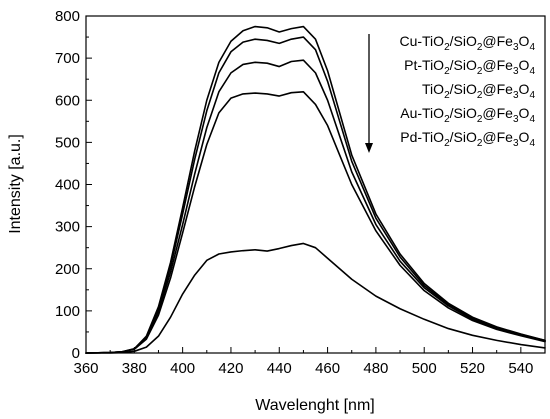 The height and width of the screenshot is (419, 550). I want to click on legend-entry-5: Pd-TiO2/SiO2@Fe3O4, so click(467, 139).